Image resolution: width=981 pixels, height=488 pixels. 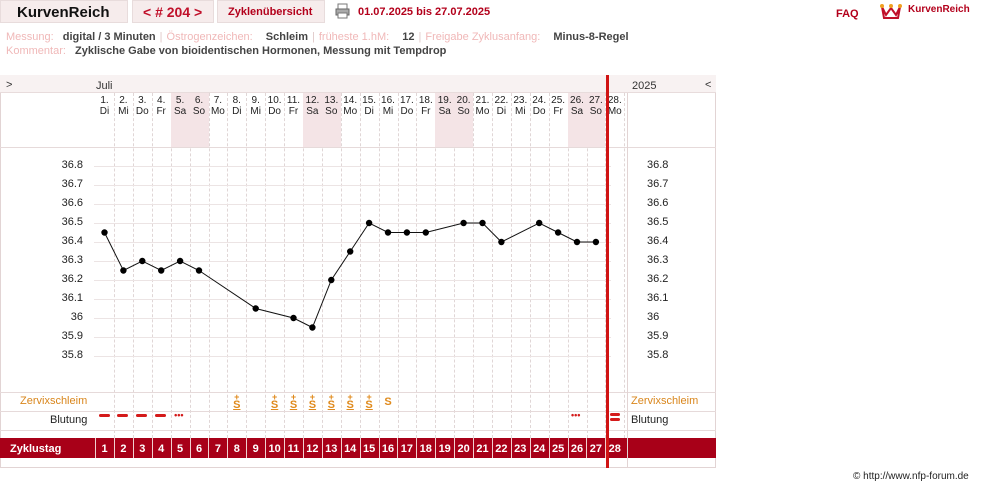 I want to click on day-header: 7. Mo, so click(x=217, y=106).